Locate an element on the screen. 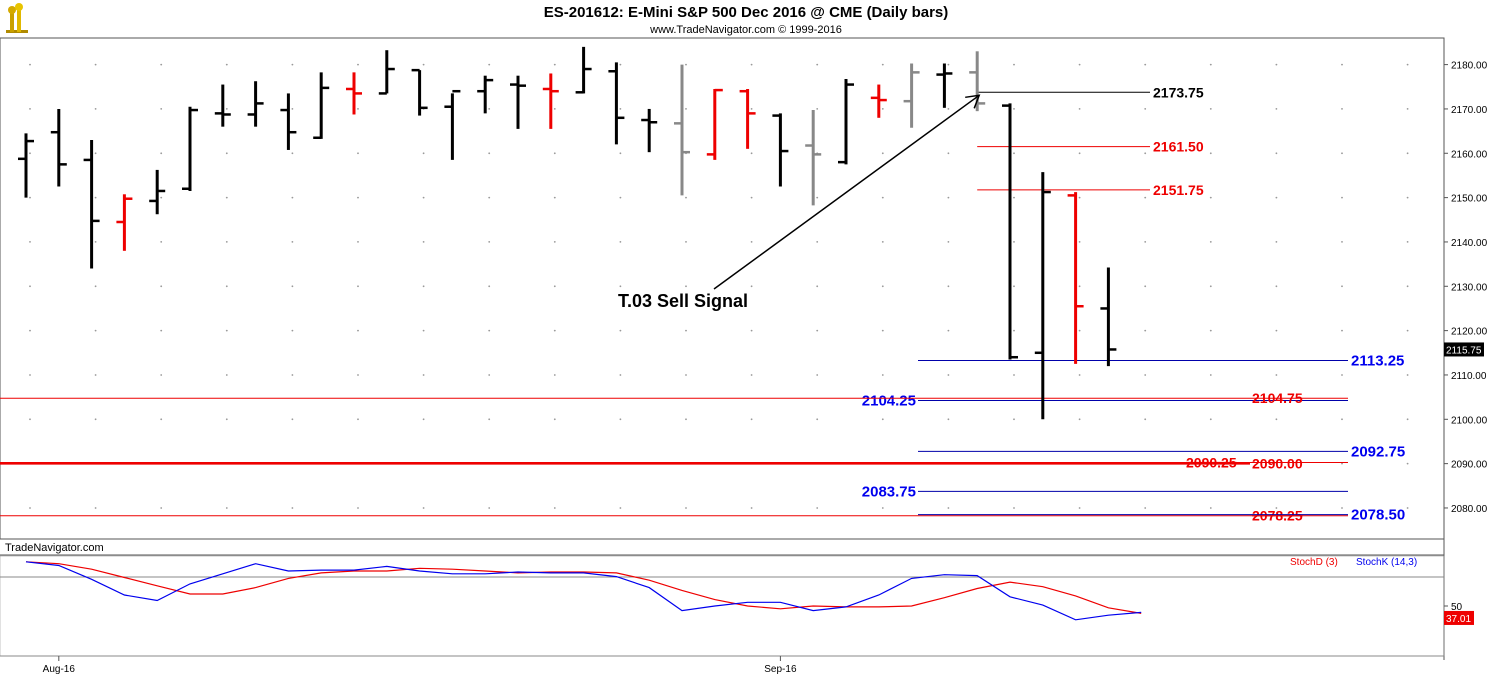 This screenshot has height=683, width=1492. watermark: TradeNavigator.com is located at coordinates (54, 548).